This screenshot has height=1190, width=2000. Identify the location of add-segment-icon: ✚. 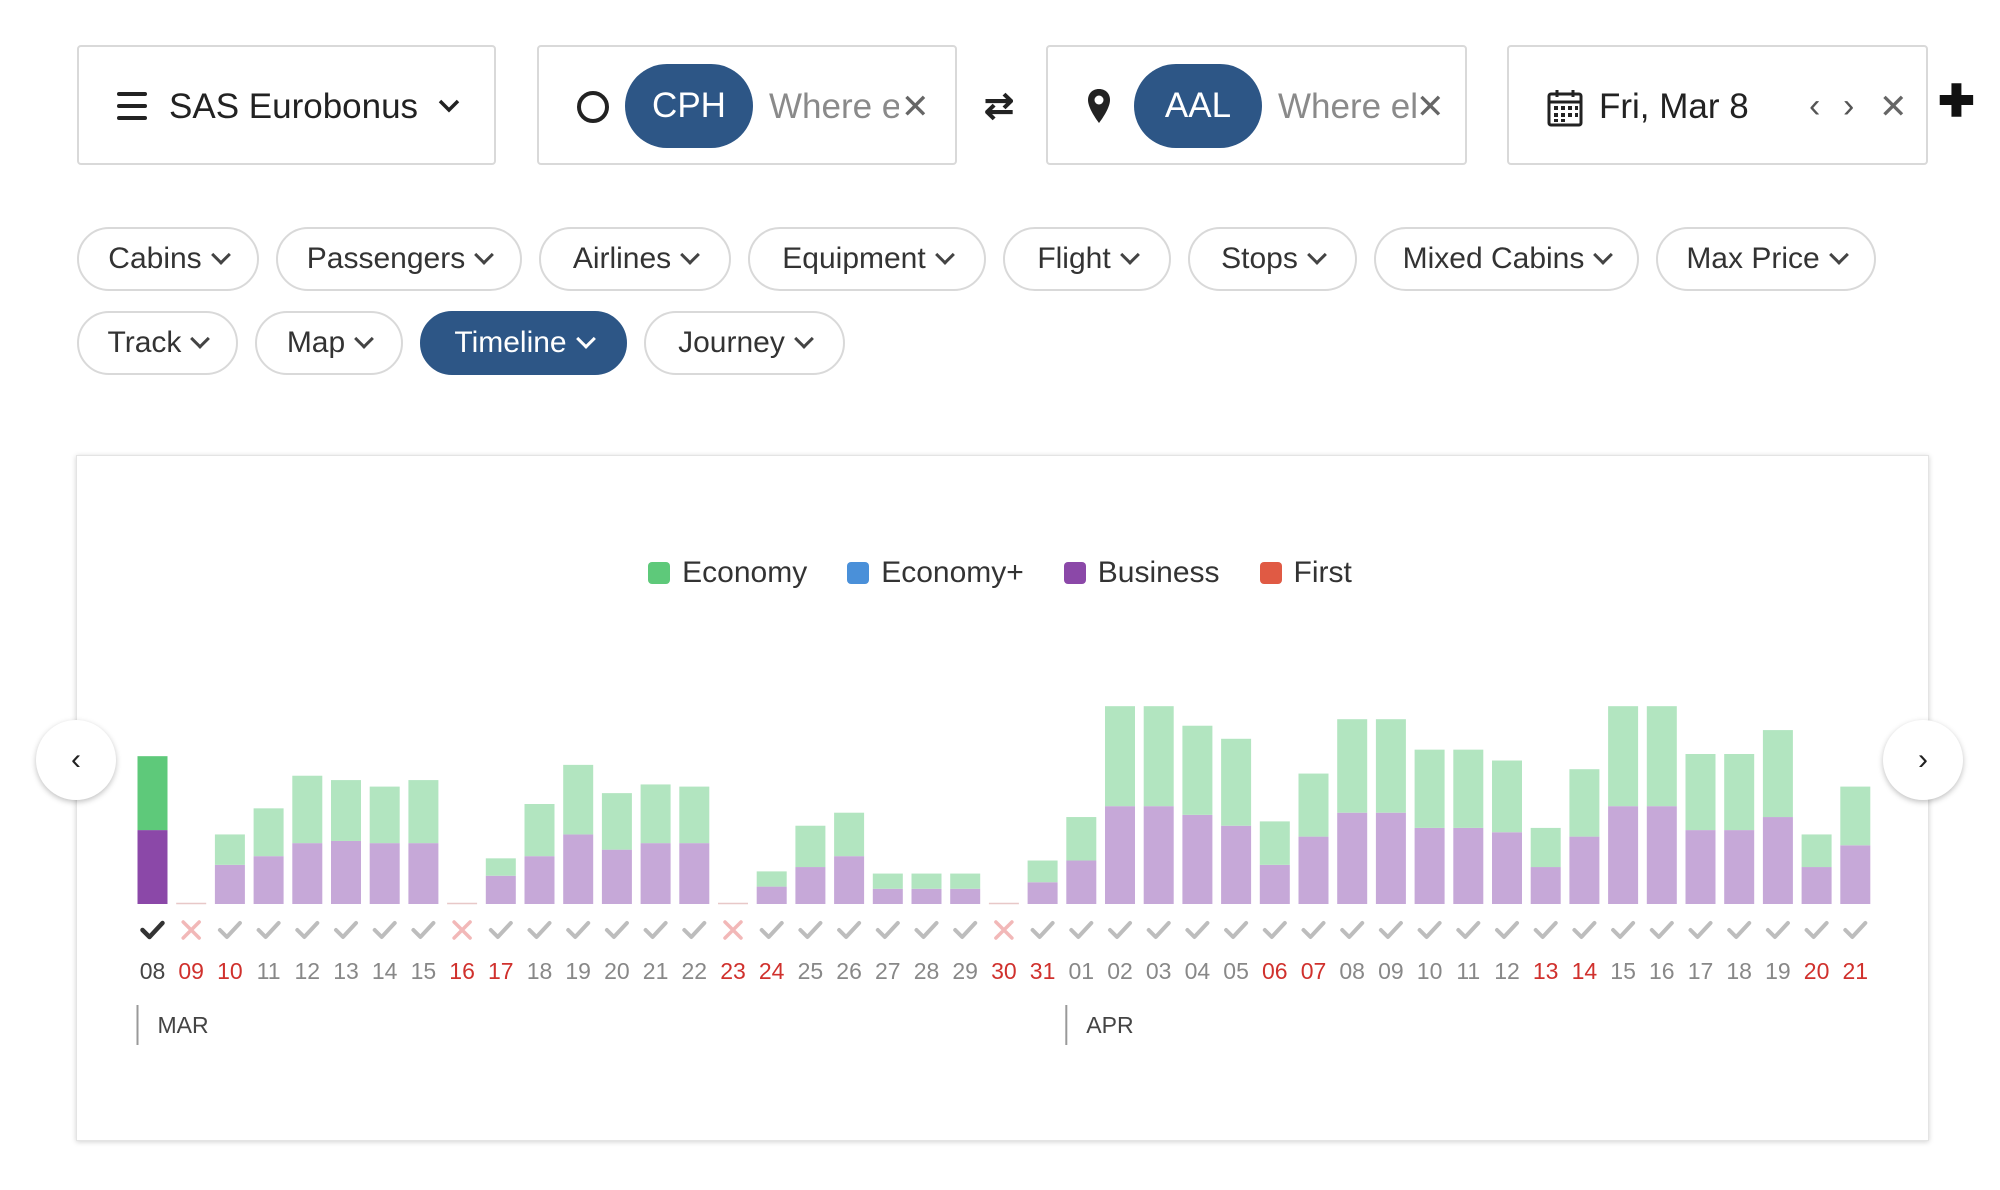
(1956, 101).